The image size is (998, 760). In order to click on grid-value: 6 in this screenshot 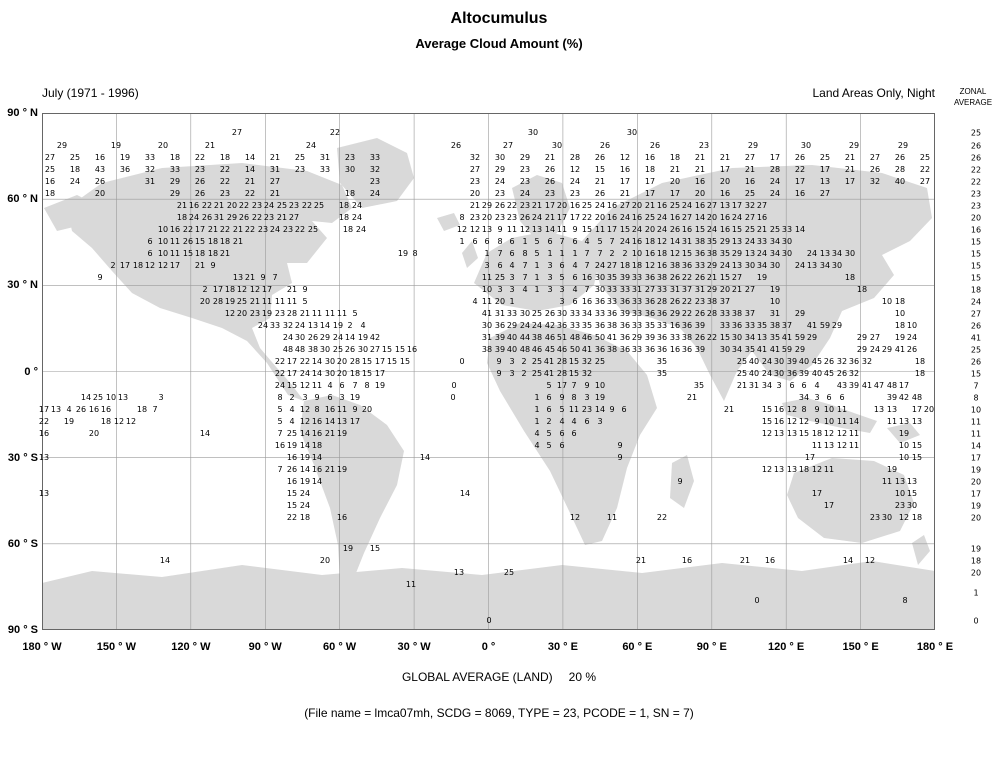, I will do `click(575, 301)`.